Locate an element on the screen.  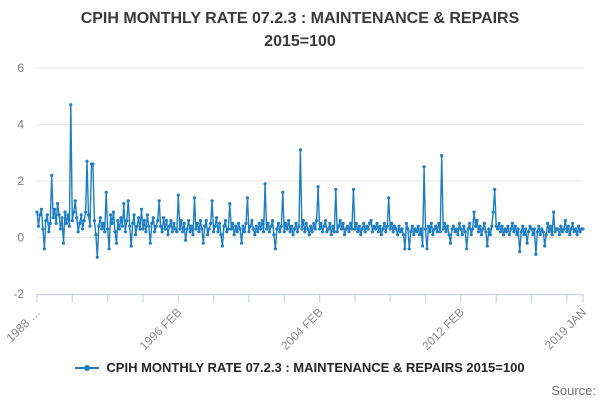
y-axis-tick-label: -2 is located at coordinates (18, 294).